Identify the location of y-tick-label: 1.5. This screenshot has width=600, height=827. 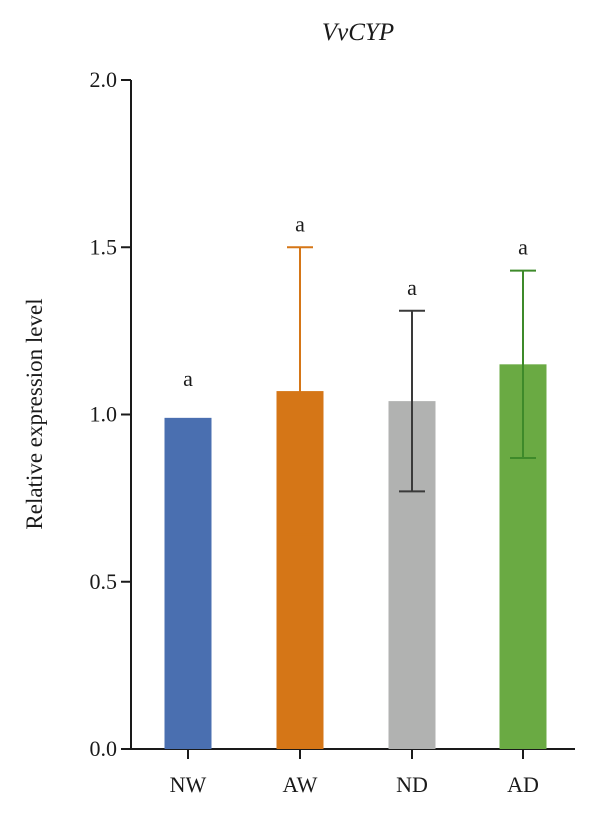
(104, 246).